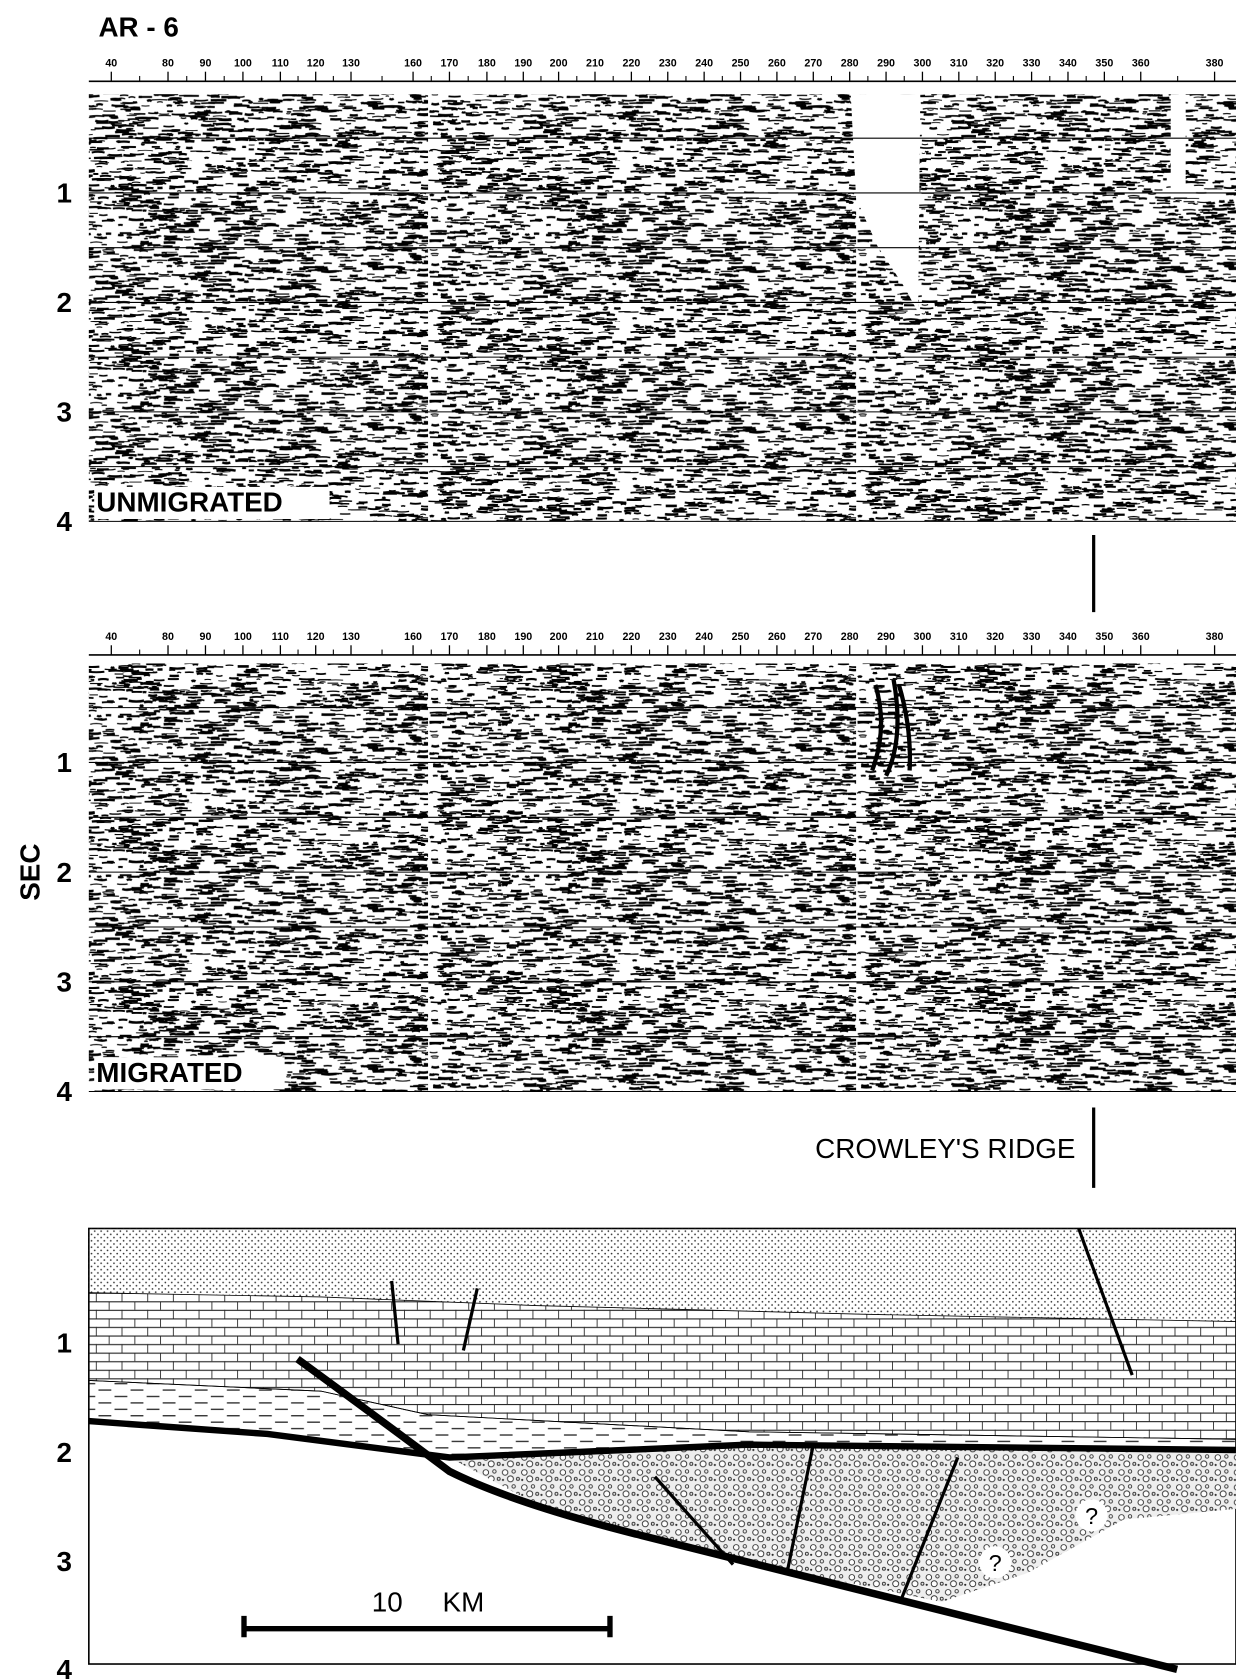 The height and width of the screenshot is (1679, 1236). Describe the element at coordinates (29, 872) in the screenshot. I see `axis-label: SEC` at that location.